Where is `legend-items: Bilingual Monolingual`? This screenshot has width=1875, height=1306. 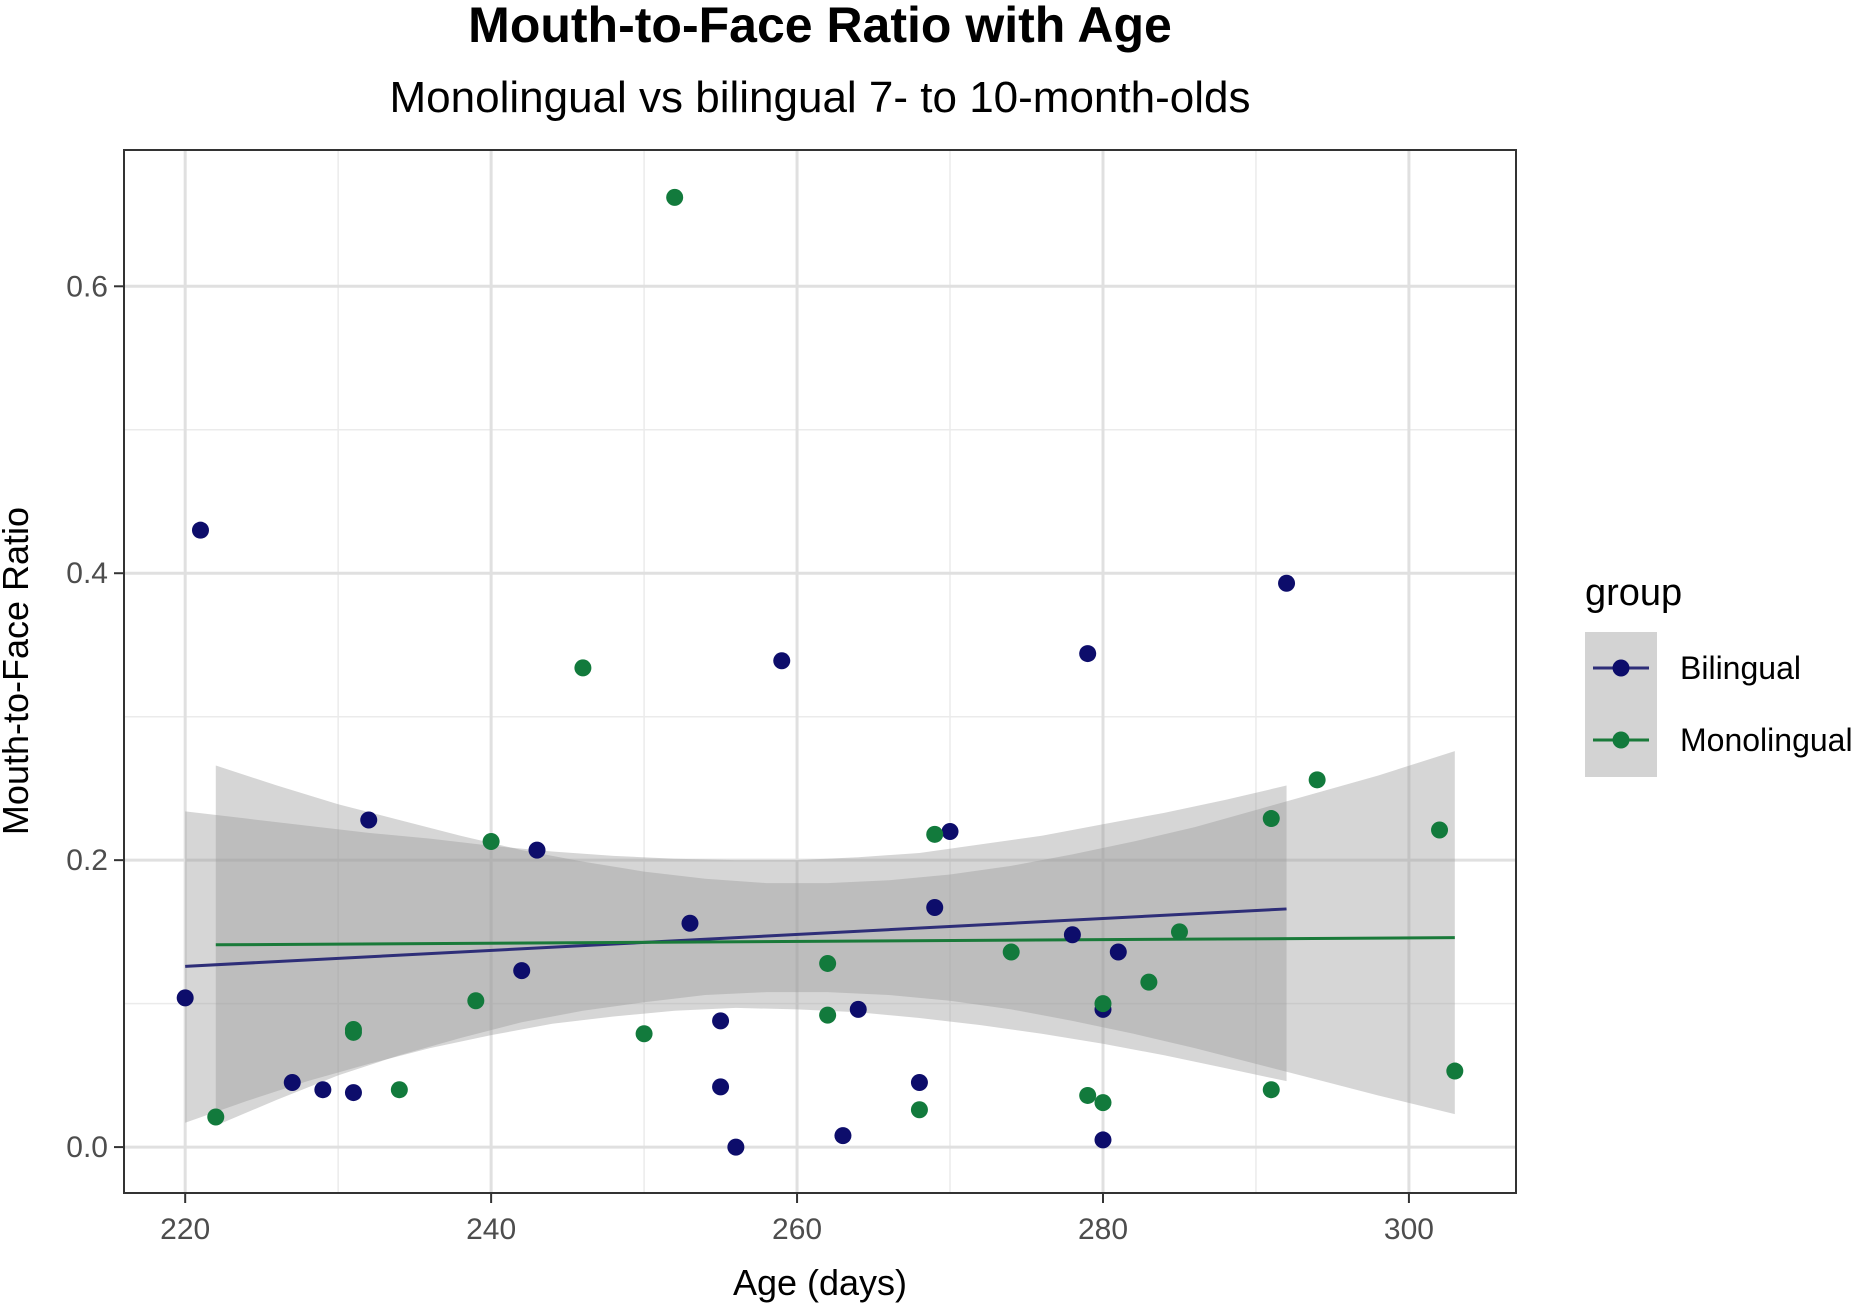
legend-items: Bilingual Monolingual is located at coordinates (1723, 704).